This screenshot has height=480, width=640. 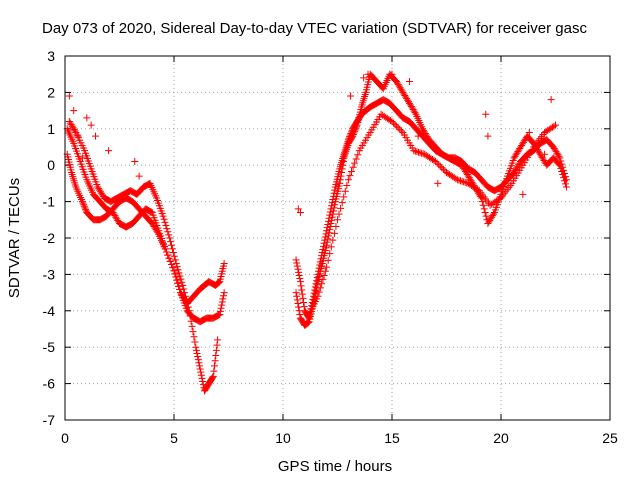 I want to click on y-tick-label: 0, so click(x=51, y=165).